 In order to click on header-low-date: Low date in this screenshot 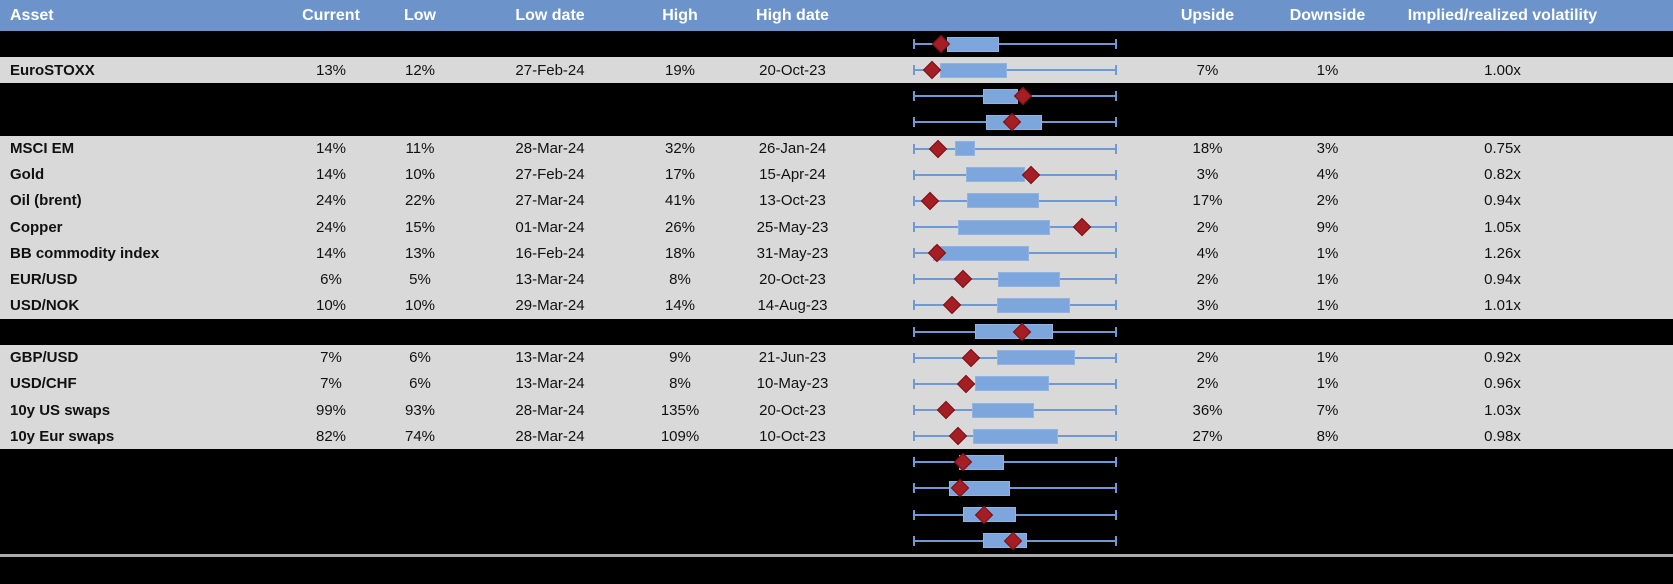, I will do `click(550, 15)`.